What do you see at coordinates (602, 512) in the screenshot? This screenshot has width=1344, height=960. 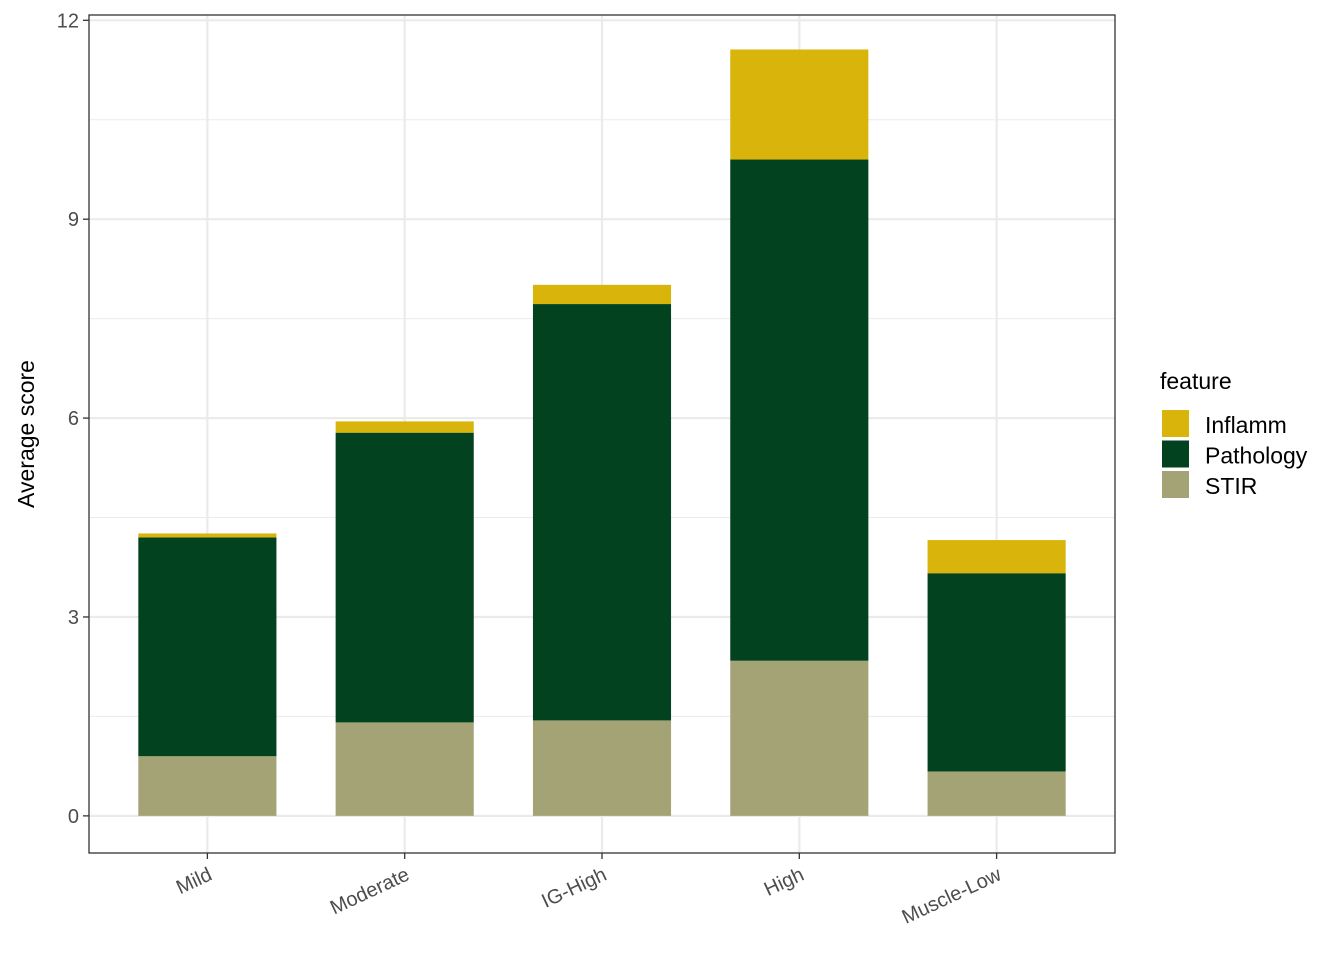 I see `bar-pathology-ig-high` at bounding box center [602, 512].